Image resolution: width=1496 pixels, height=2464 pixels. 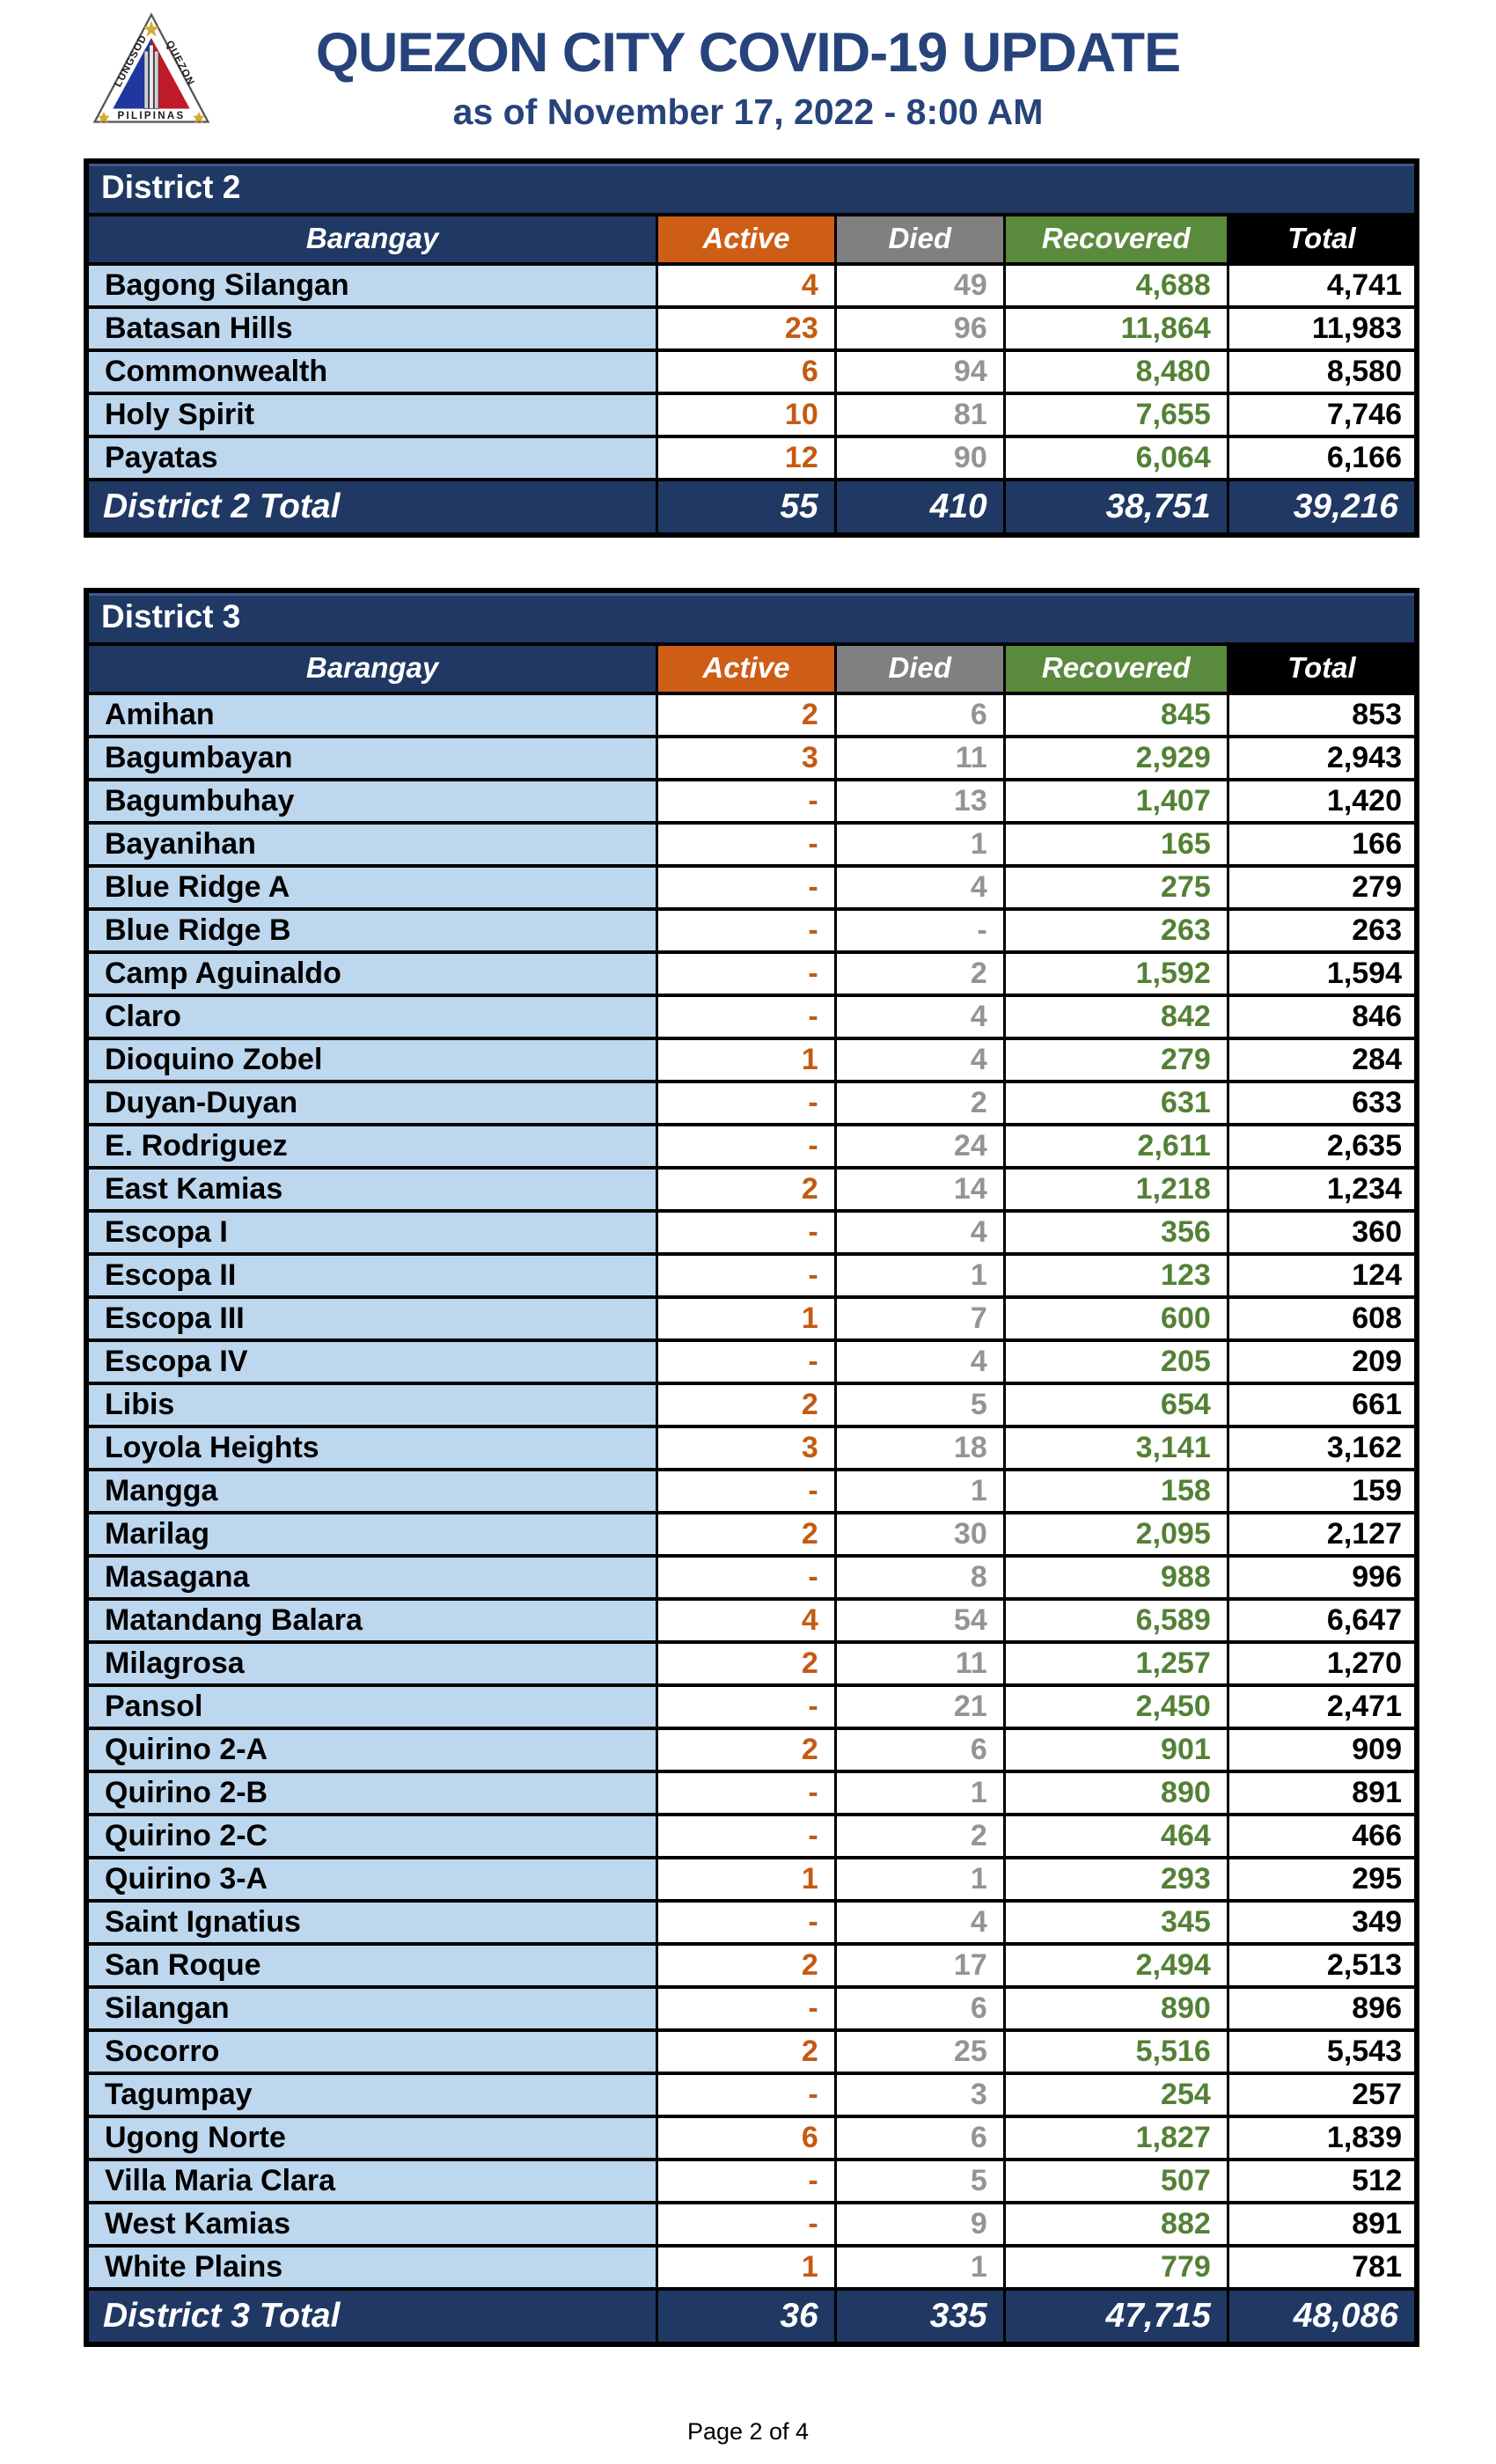 What do you see at coordinates (1116, 669) in the screenshot?
I see `column-header-recovered: Recovered` at bounding box center [1116, 669].